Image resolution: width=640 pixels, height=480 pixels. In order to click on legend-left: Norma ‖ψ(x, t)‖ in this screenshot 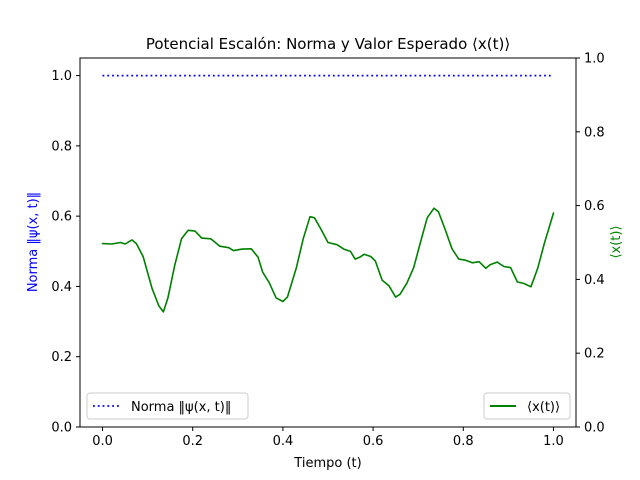, I will do `click(167, 406)`.